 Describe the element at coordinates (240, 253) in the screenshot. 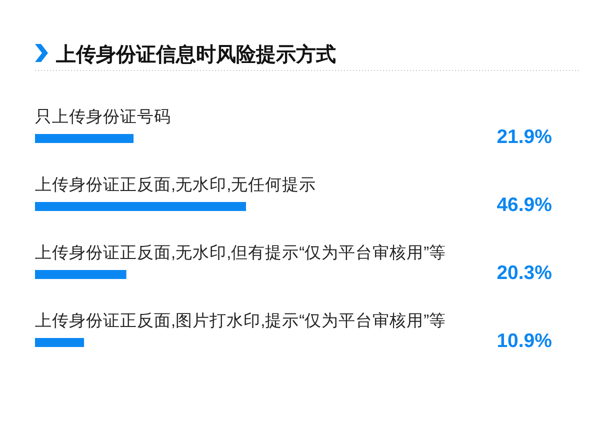

I see `category-label: 上传身份证正反面,无水印,但有提示“仅为平台审核用”等` at that location.